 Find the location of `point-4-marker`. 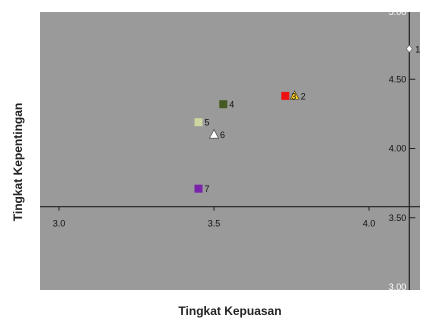

point-4-marker is located at coordinates (223, 104).